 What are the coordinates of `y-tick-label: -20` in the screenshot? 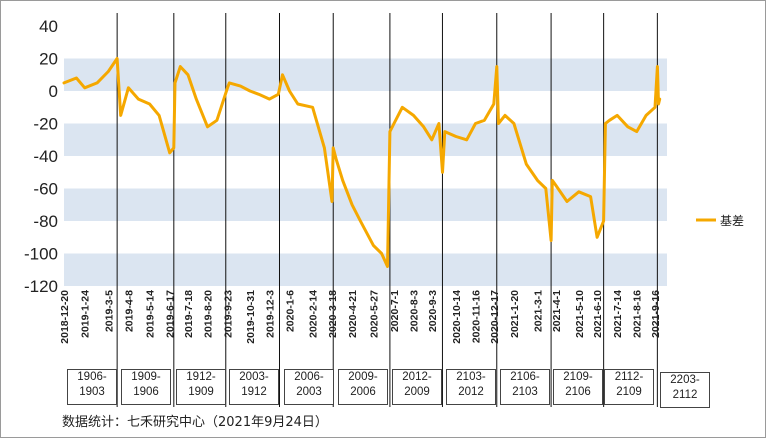 It's located at (45, 124).